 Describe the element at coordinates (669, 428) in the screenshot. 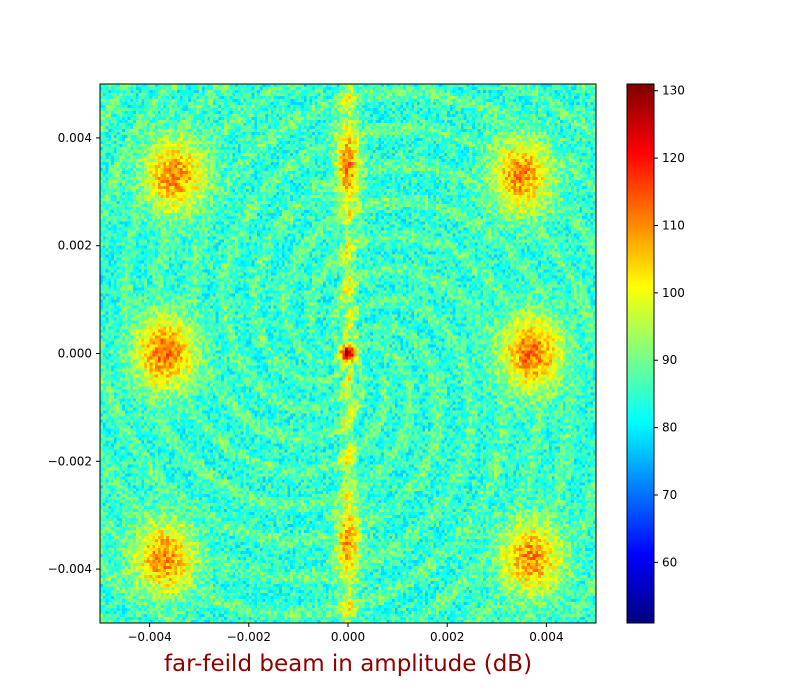

I see `colorbar-tick-label: 80` at that location.